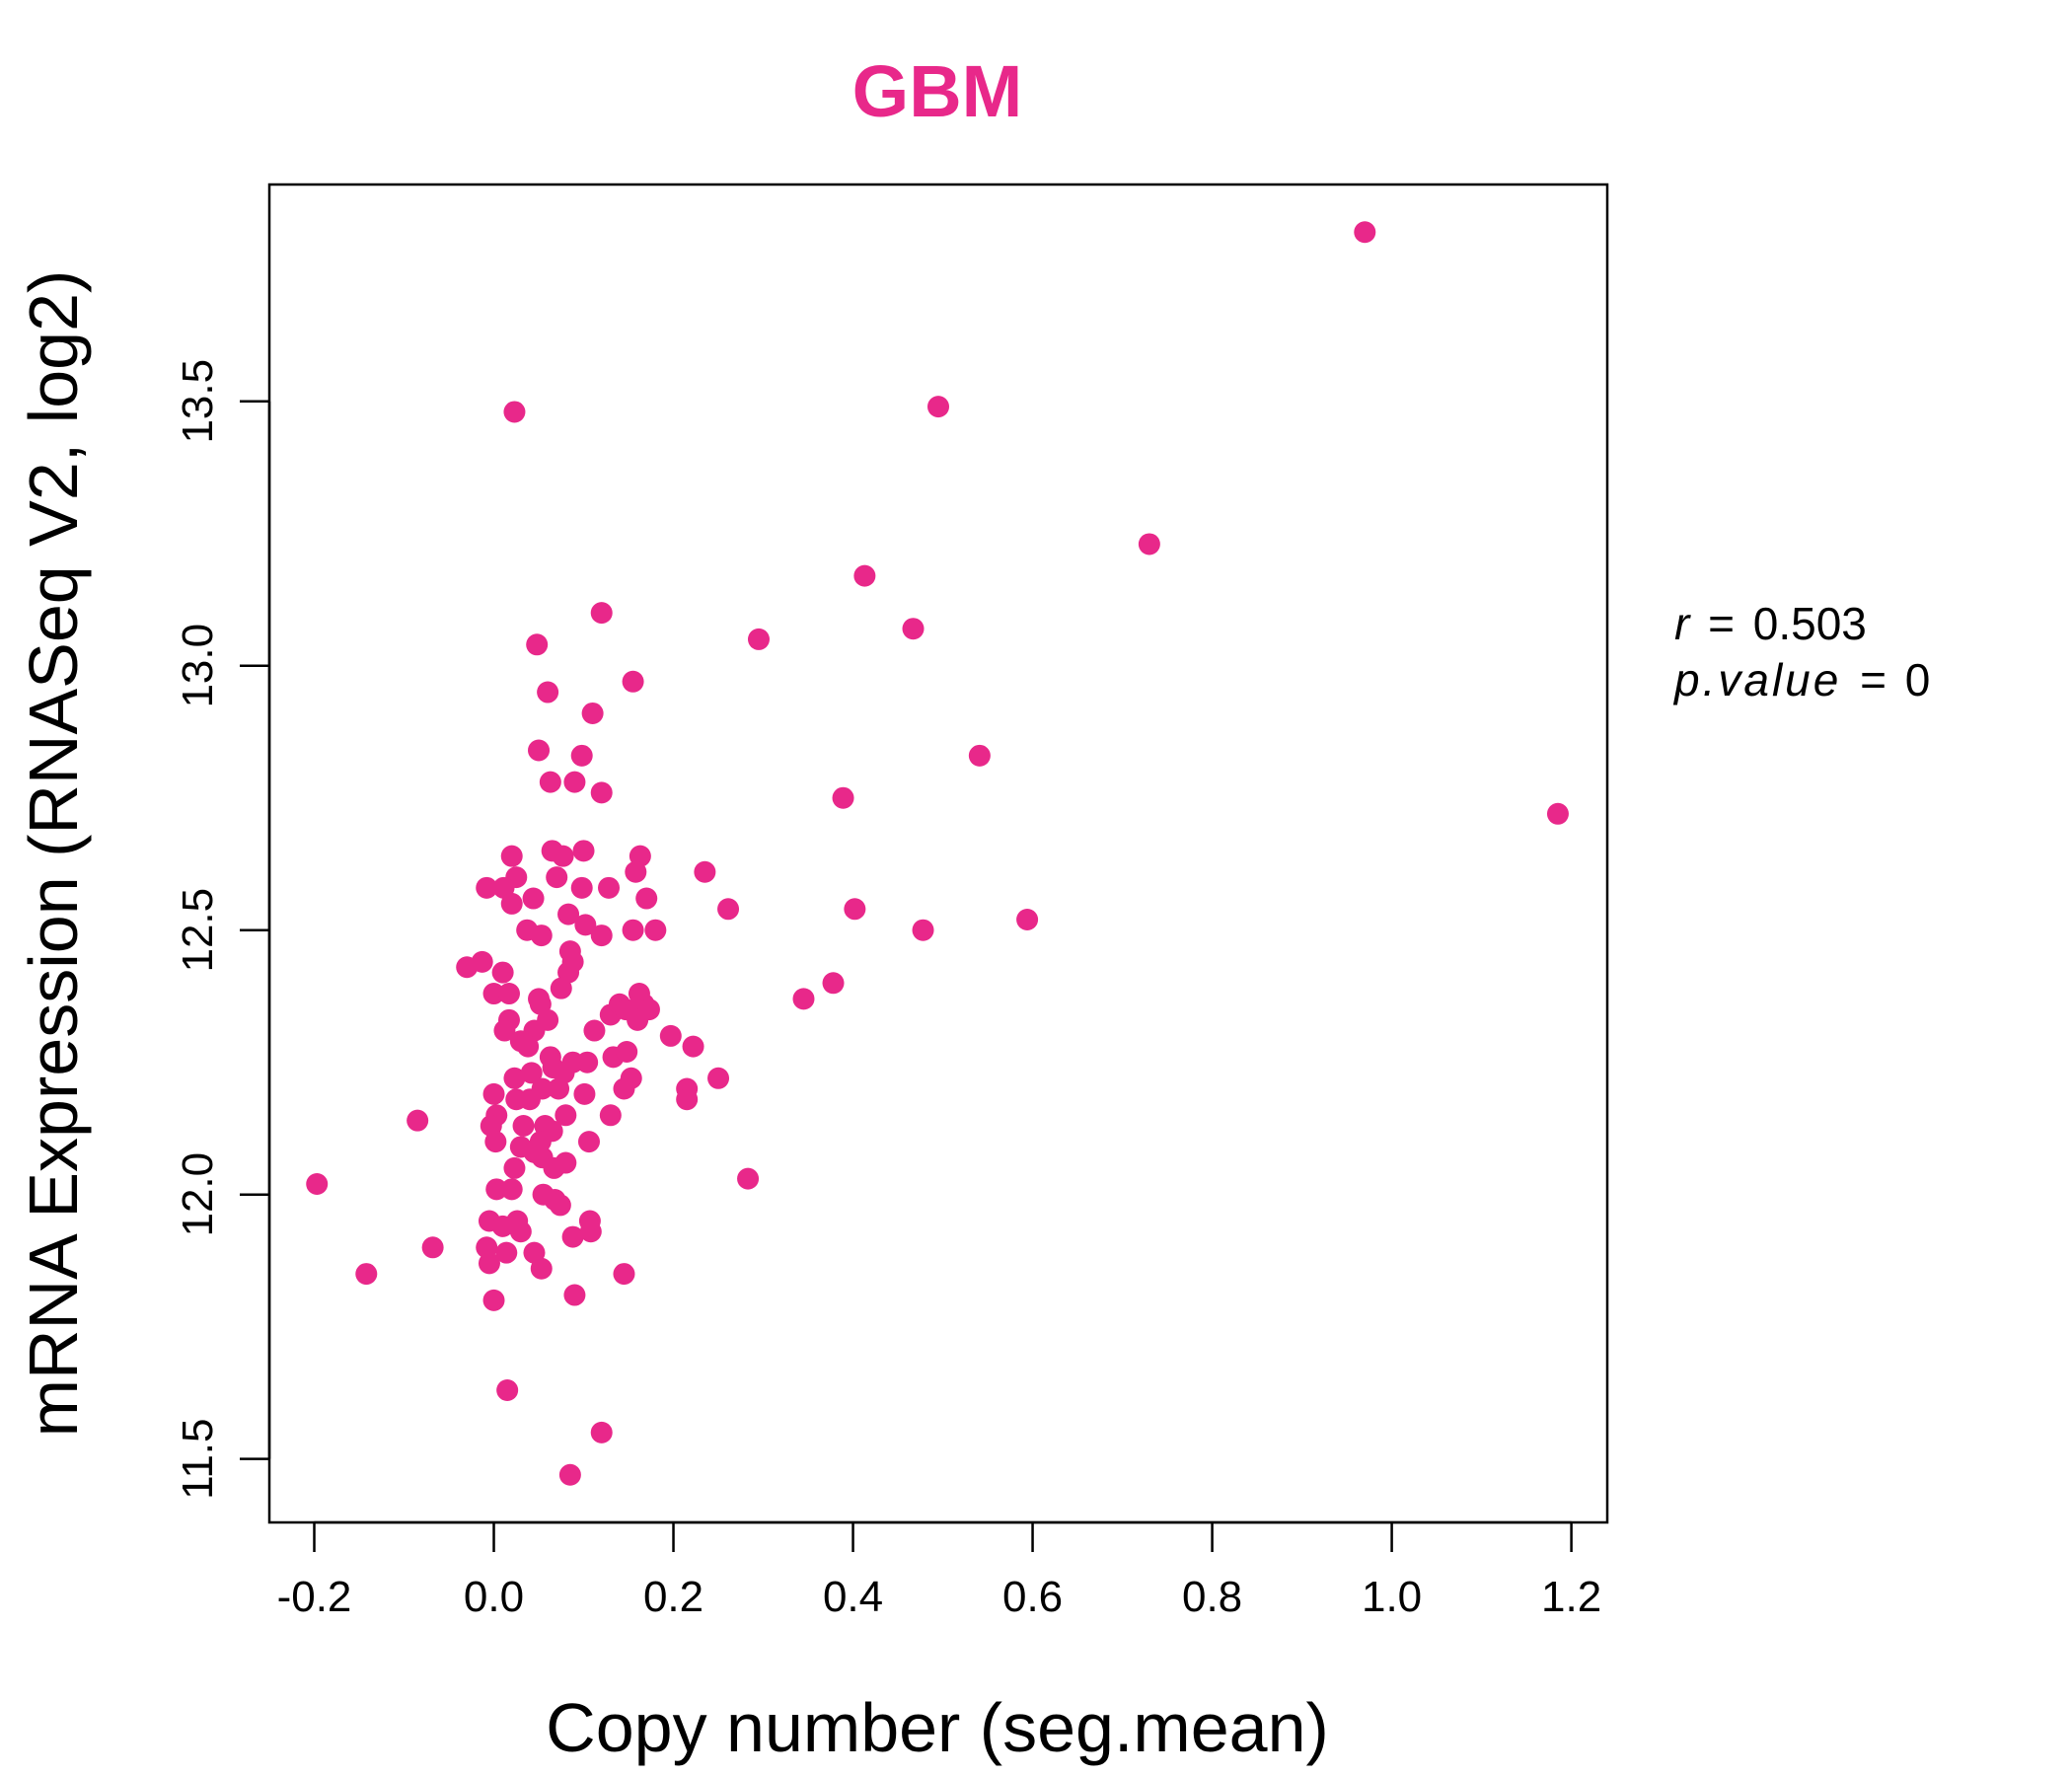 Image resolution: width=2072 pixels, height=1776 pixels. Describe the element at coordinates (1392, 1597) in the screenshot. I see `x-tick-label: 1.0` at that location.